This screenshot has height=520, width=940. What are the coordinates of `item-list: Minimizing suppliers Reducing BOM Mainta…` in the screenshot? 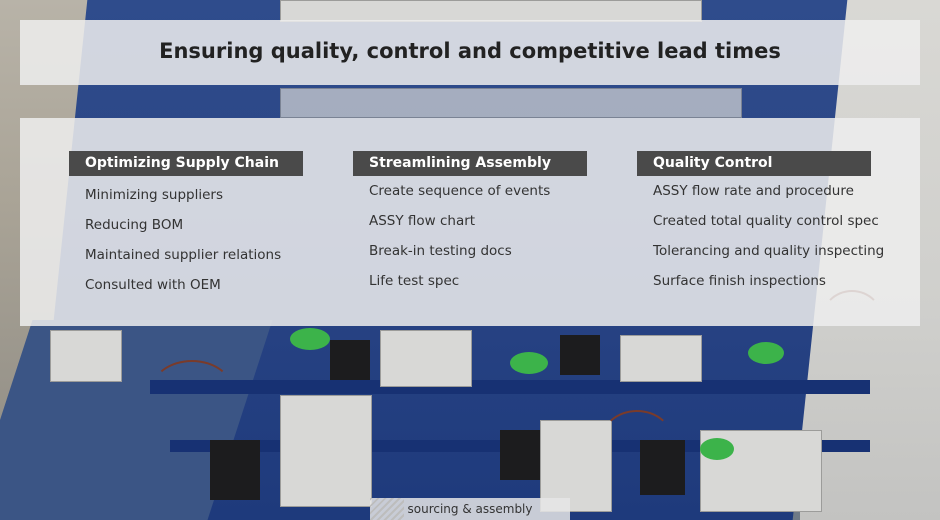 It's located at (186, 238).